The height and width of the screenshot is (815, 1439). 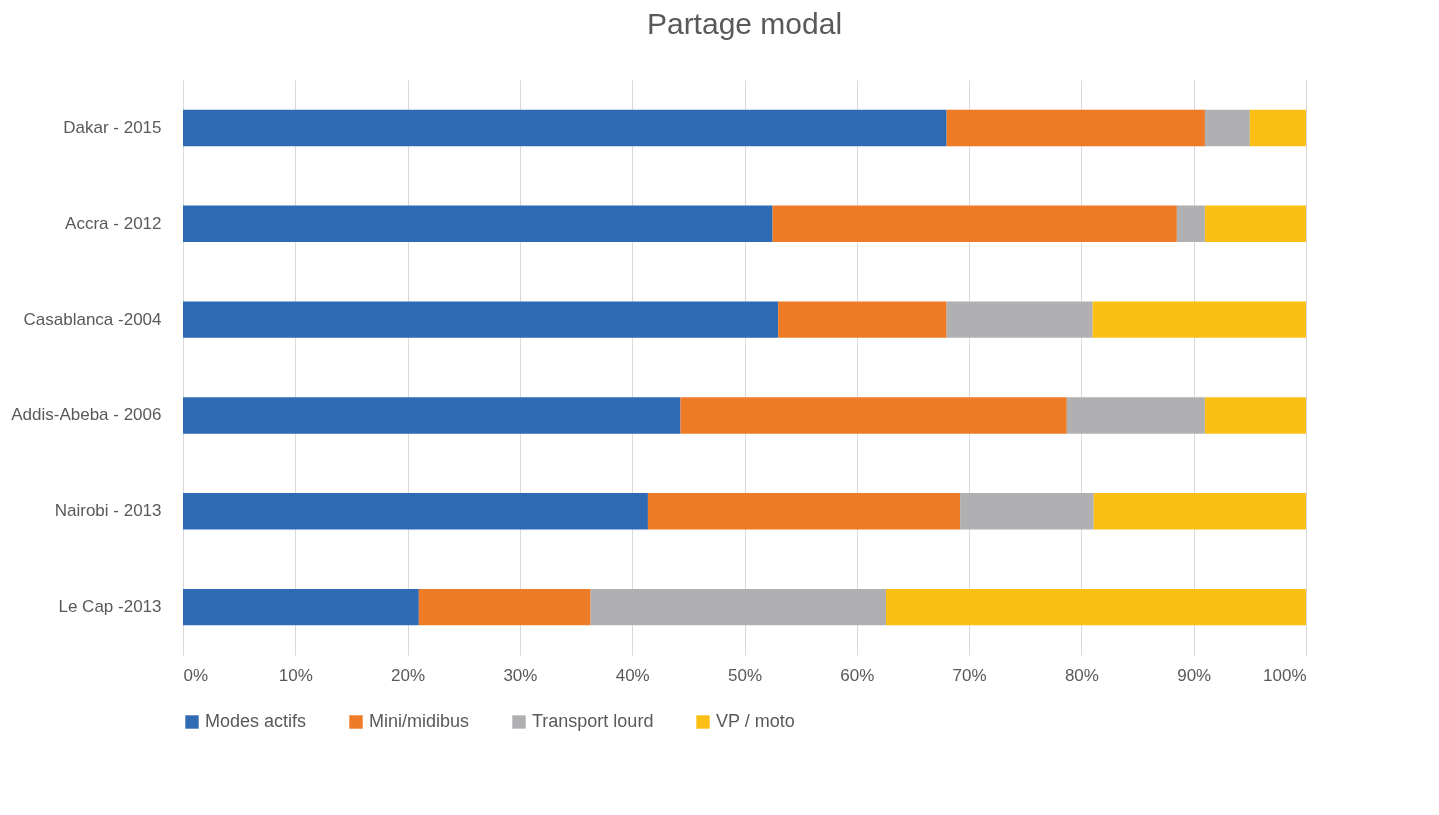 I want to click on x-tick-label: 40%, so click(x=632, y=675).